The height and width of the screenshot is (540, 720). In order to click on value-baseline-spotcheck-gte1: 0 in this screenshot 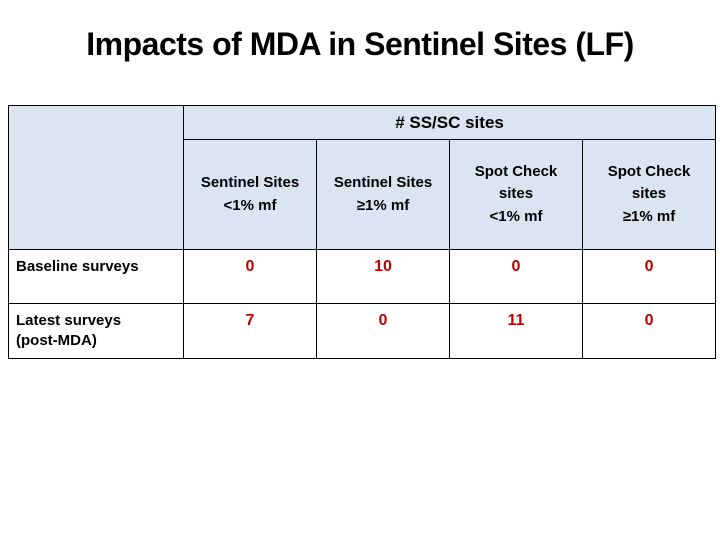, I will do `click(649, 276)`.